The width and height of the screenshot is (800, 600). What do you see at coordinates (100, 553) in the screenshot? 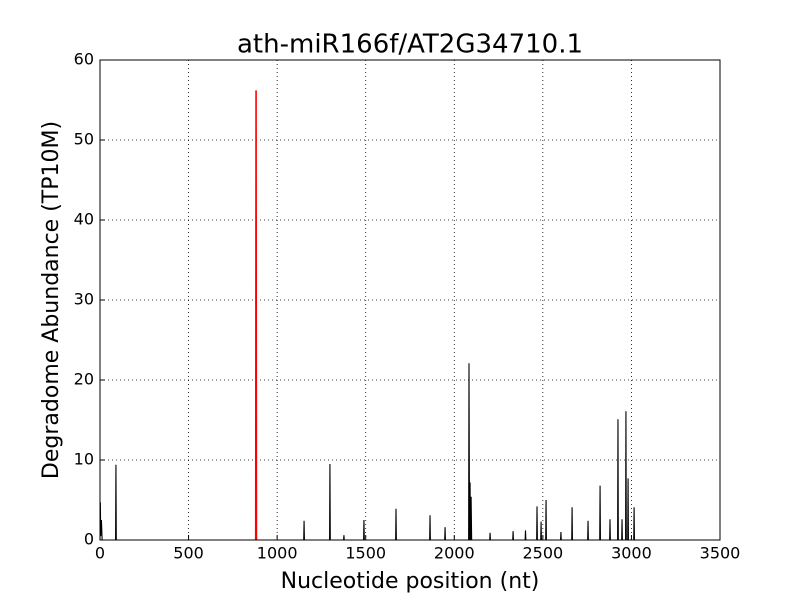
I see `x-tick-label: 0` at bounding box center [100, 553].